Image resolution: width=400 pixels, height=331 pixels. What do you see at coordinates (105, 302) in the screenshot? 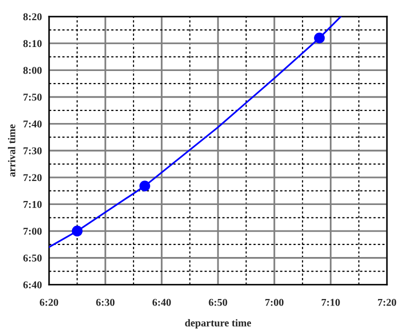
I see `x-tick-label: 6:30` at bounding box center [105, 302].